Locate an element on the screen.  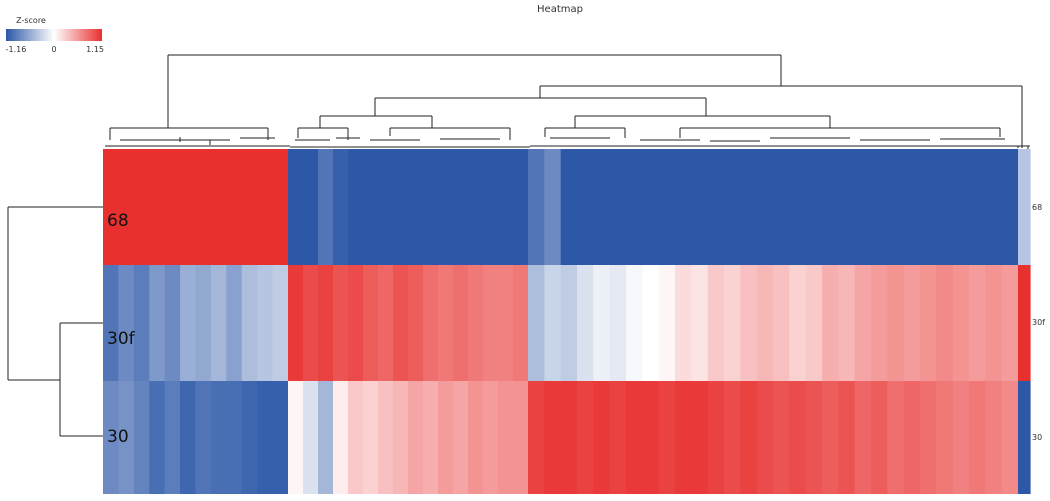
row-labels-left: 68 30f 30 is located at coordinates (121, 329).